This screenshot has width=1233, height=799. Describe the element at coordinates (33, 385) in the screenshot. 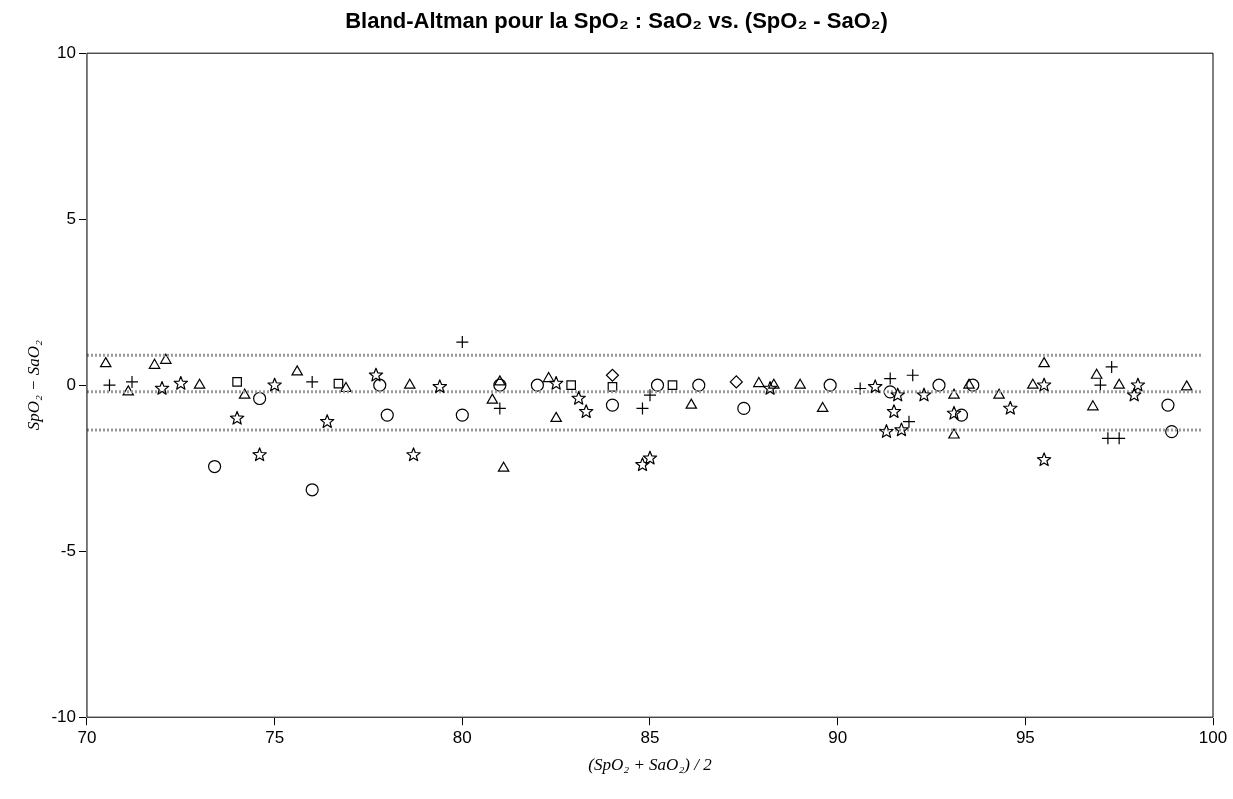

I see `y-axis-title: SpO₂ − SaO₂` at that location.